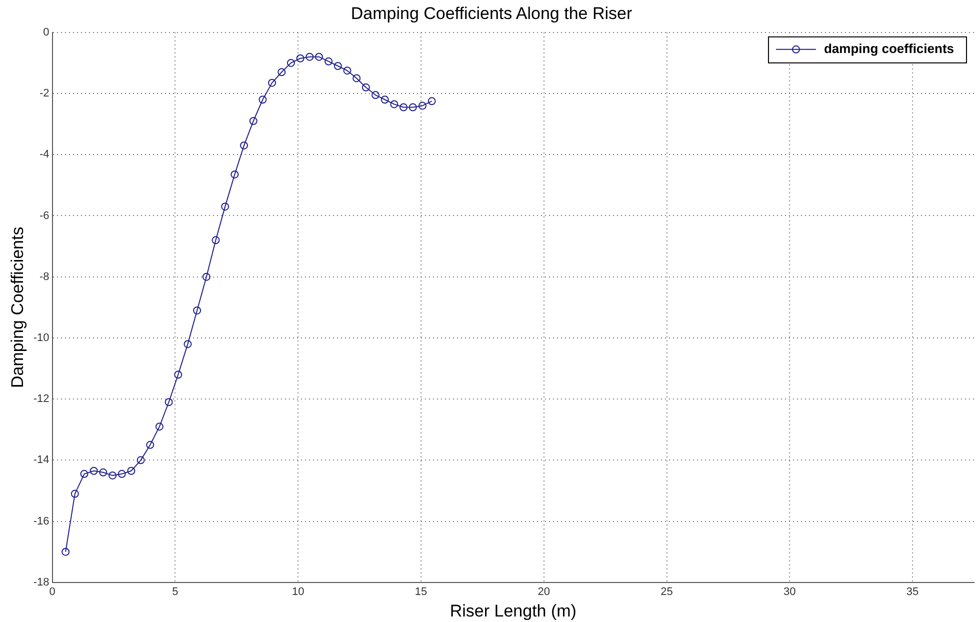 This screenshot has height=622, width=979. What do you see at coordinates (666, 592) in the screenshot?
I see `x-tick-label: 25` at bounding box center [666, 592].